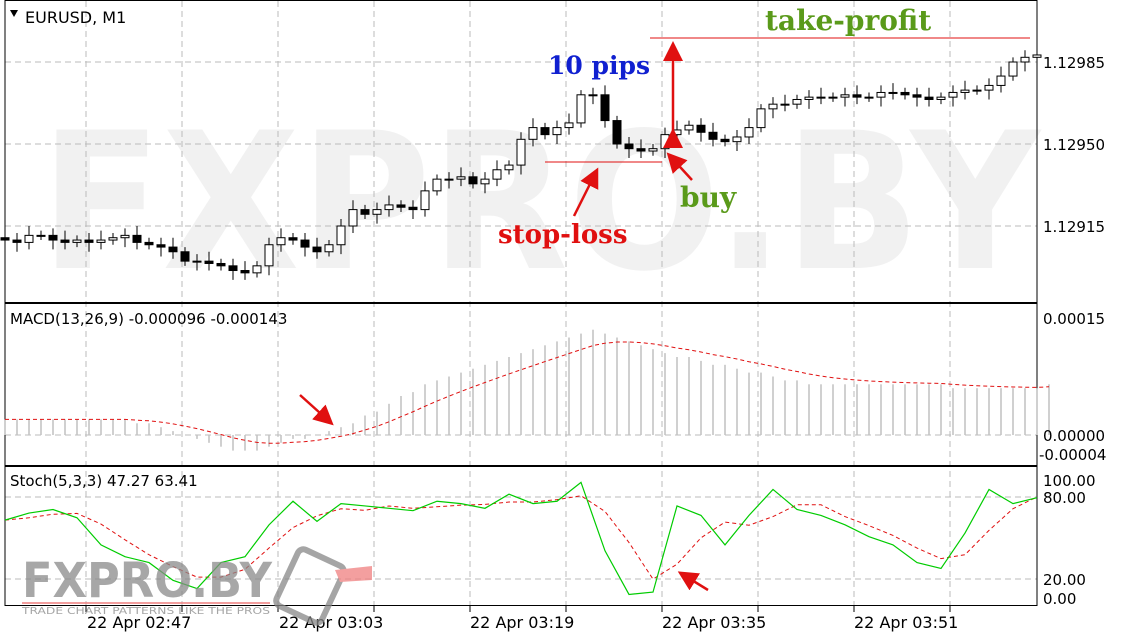 This screenshot has width=1136, height=640. I want to click on tablet-icon, so click(310, 586).